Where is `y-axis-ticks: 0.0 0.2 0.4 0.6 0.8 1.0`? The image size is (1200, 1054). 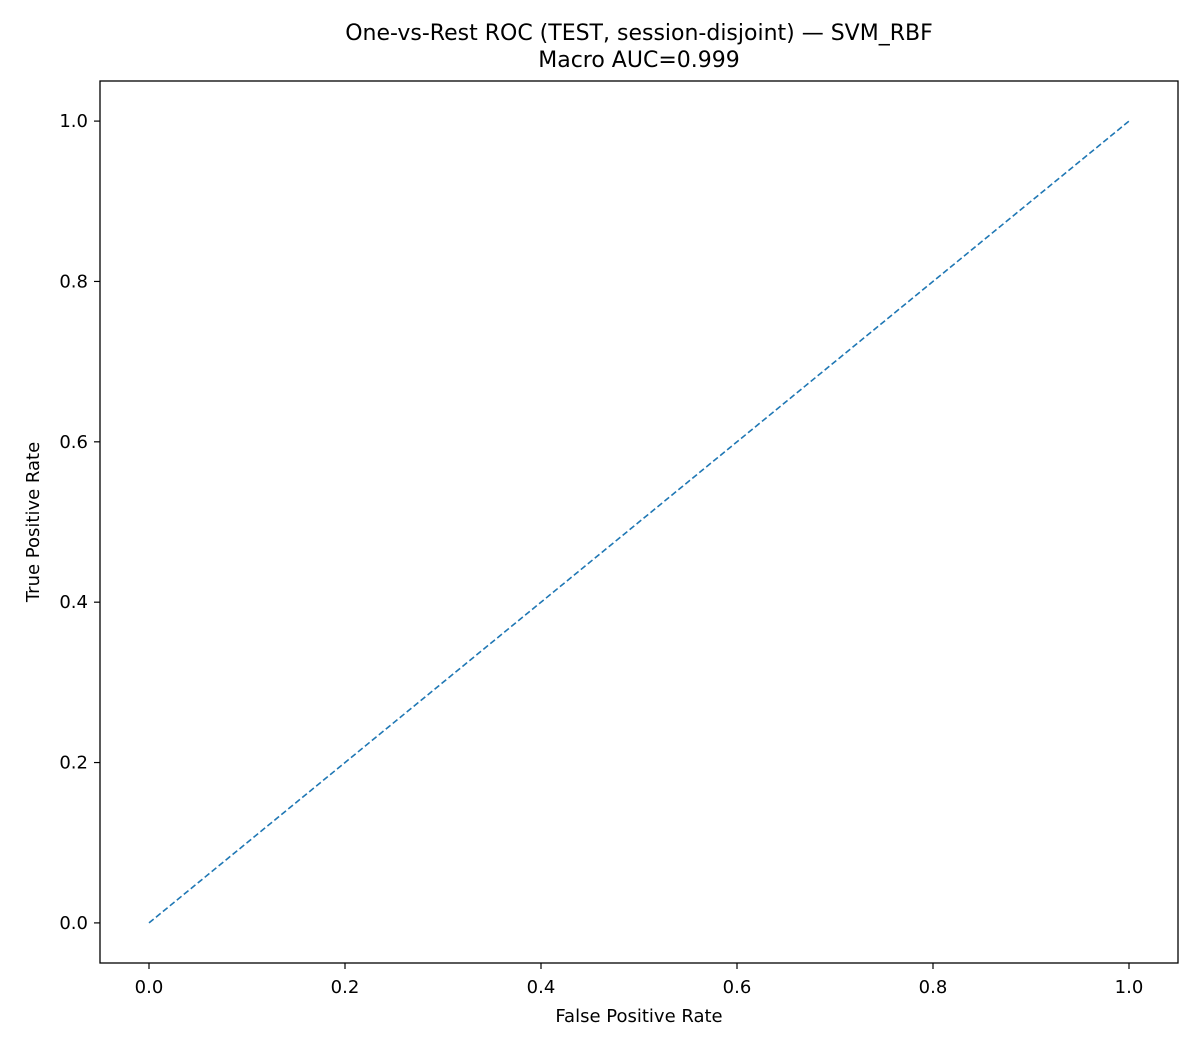 y-axis-ticks: 0.0 0.2 0.4 0.6 0.8 1.0 is located at coordinates (79, 522).